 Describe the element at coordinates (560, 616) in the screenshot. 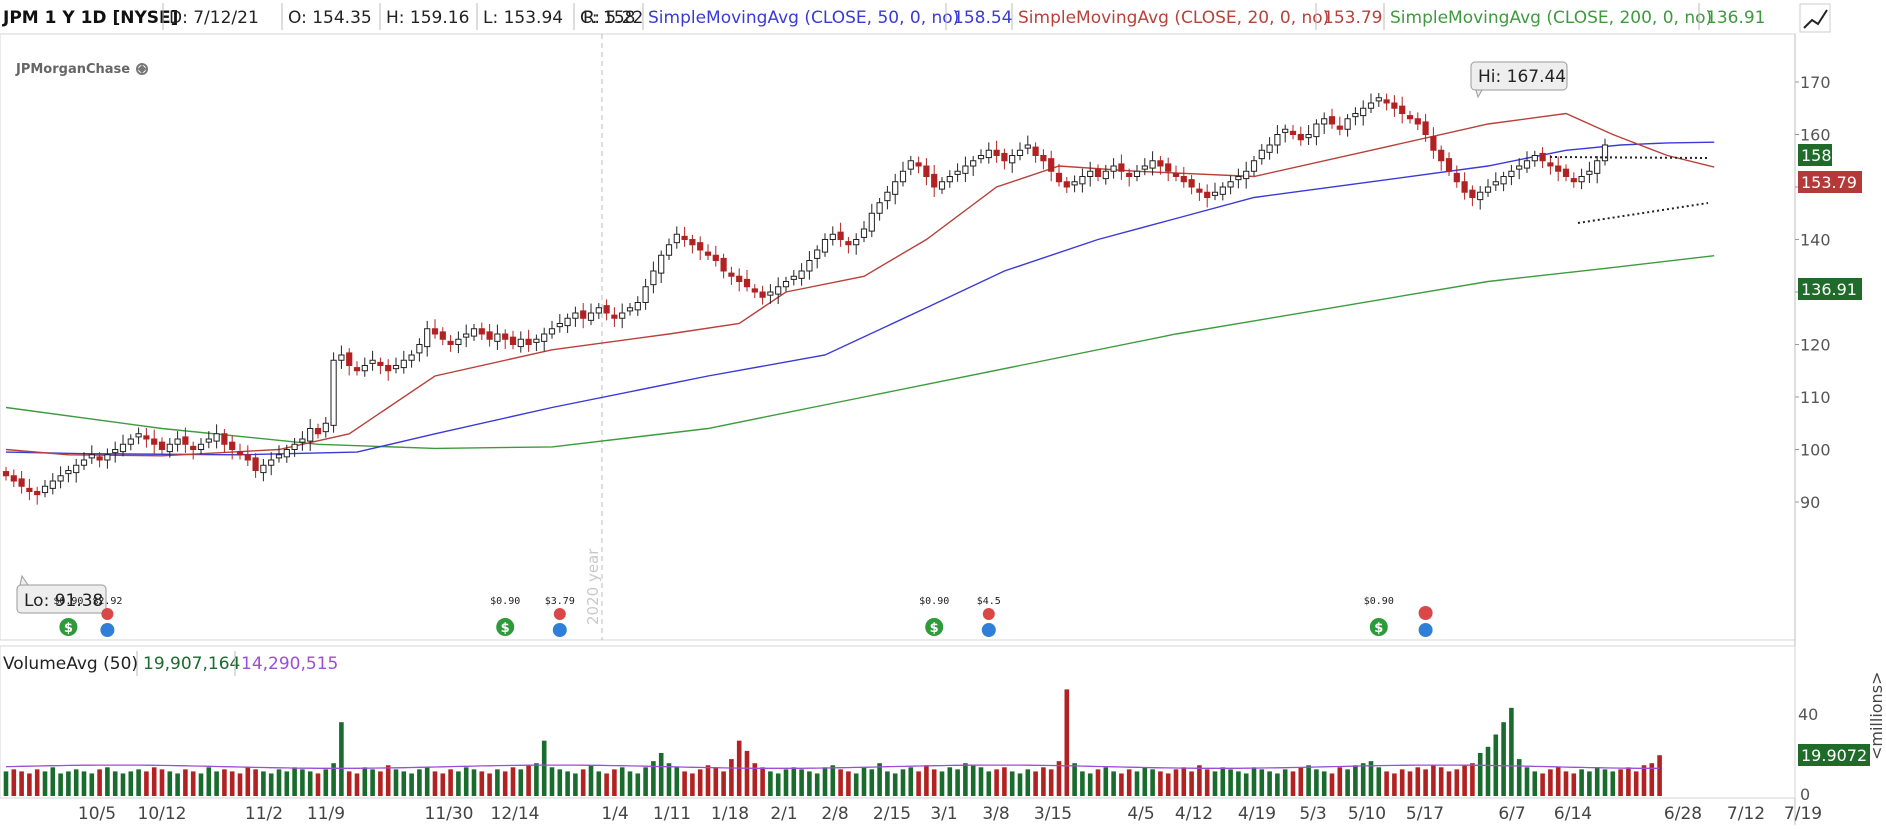

I see `earnings-icon: $3.79` at that location.